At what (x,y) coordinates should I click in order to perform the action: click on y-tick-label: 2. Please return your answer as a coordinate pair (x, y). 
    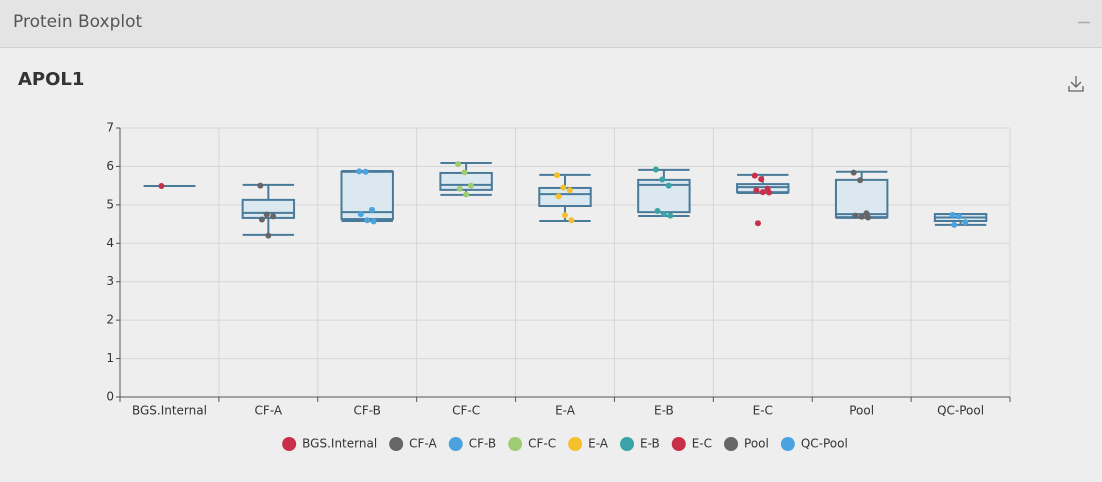
    Looking at the image, I should click on (110, 320).